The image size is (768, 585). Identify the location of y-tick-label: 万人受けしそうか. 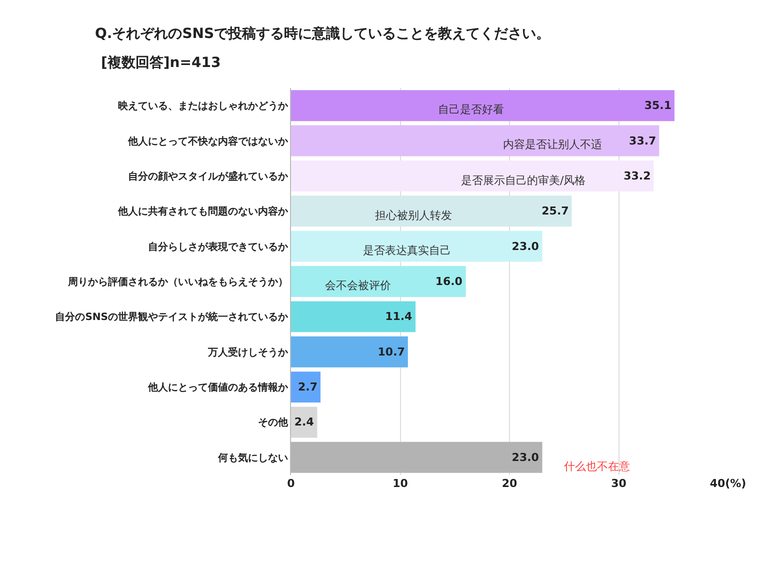
(248, 352).